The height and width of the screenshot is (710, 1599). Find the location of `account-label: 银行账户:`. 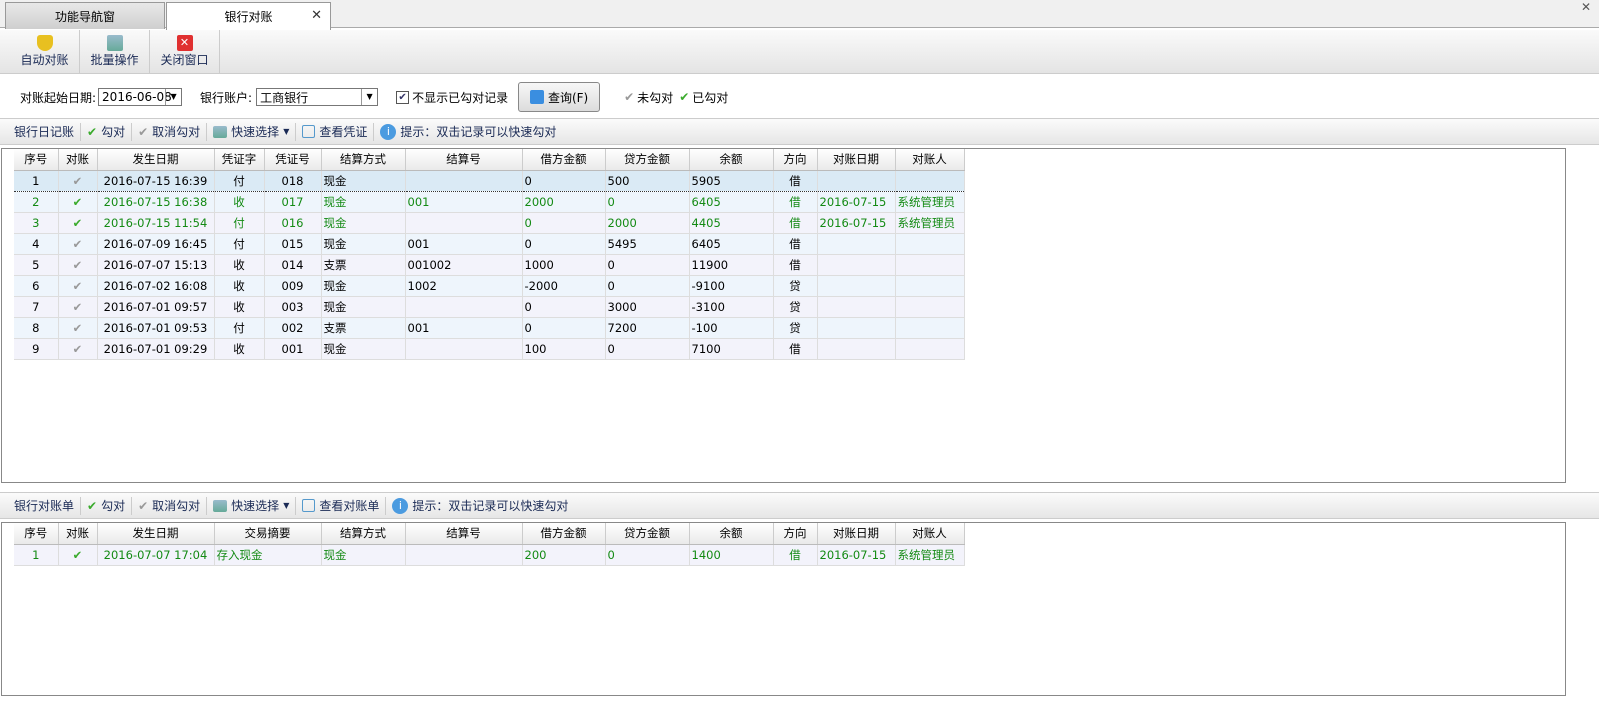

account-label: 银行账户: is located at coordinates (226, 97).